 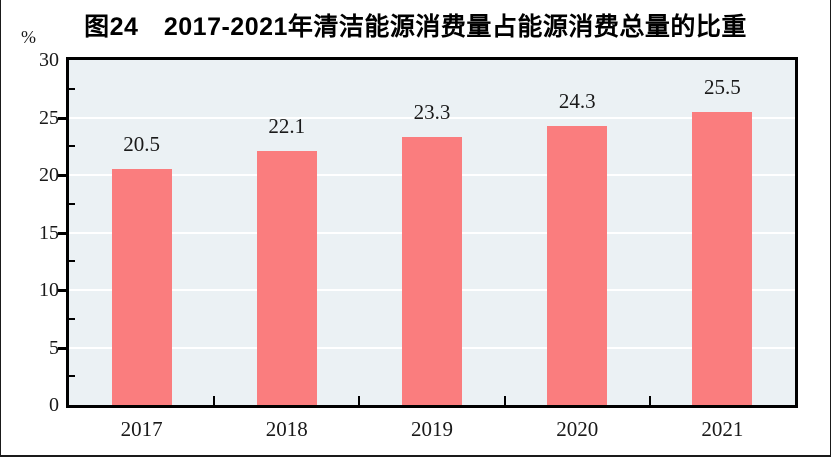 What do you see at coordinates (49, 175) in the screenshot?
I see `y-axis-label-20: 20` at bounding box center [49, 175].